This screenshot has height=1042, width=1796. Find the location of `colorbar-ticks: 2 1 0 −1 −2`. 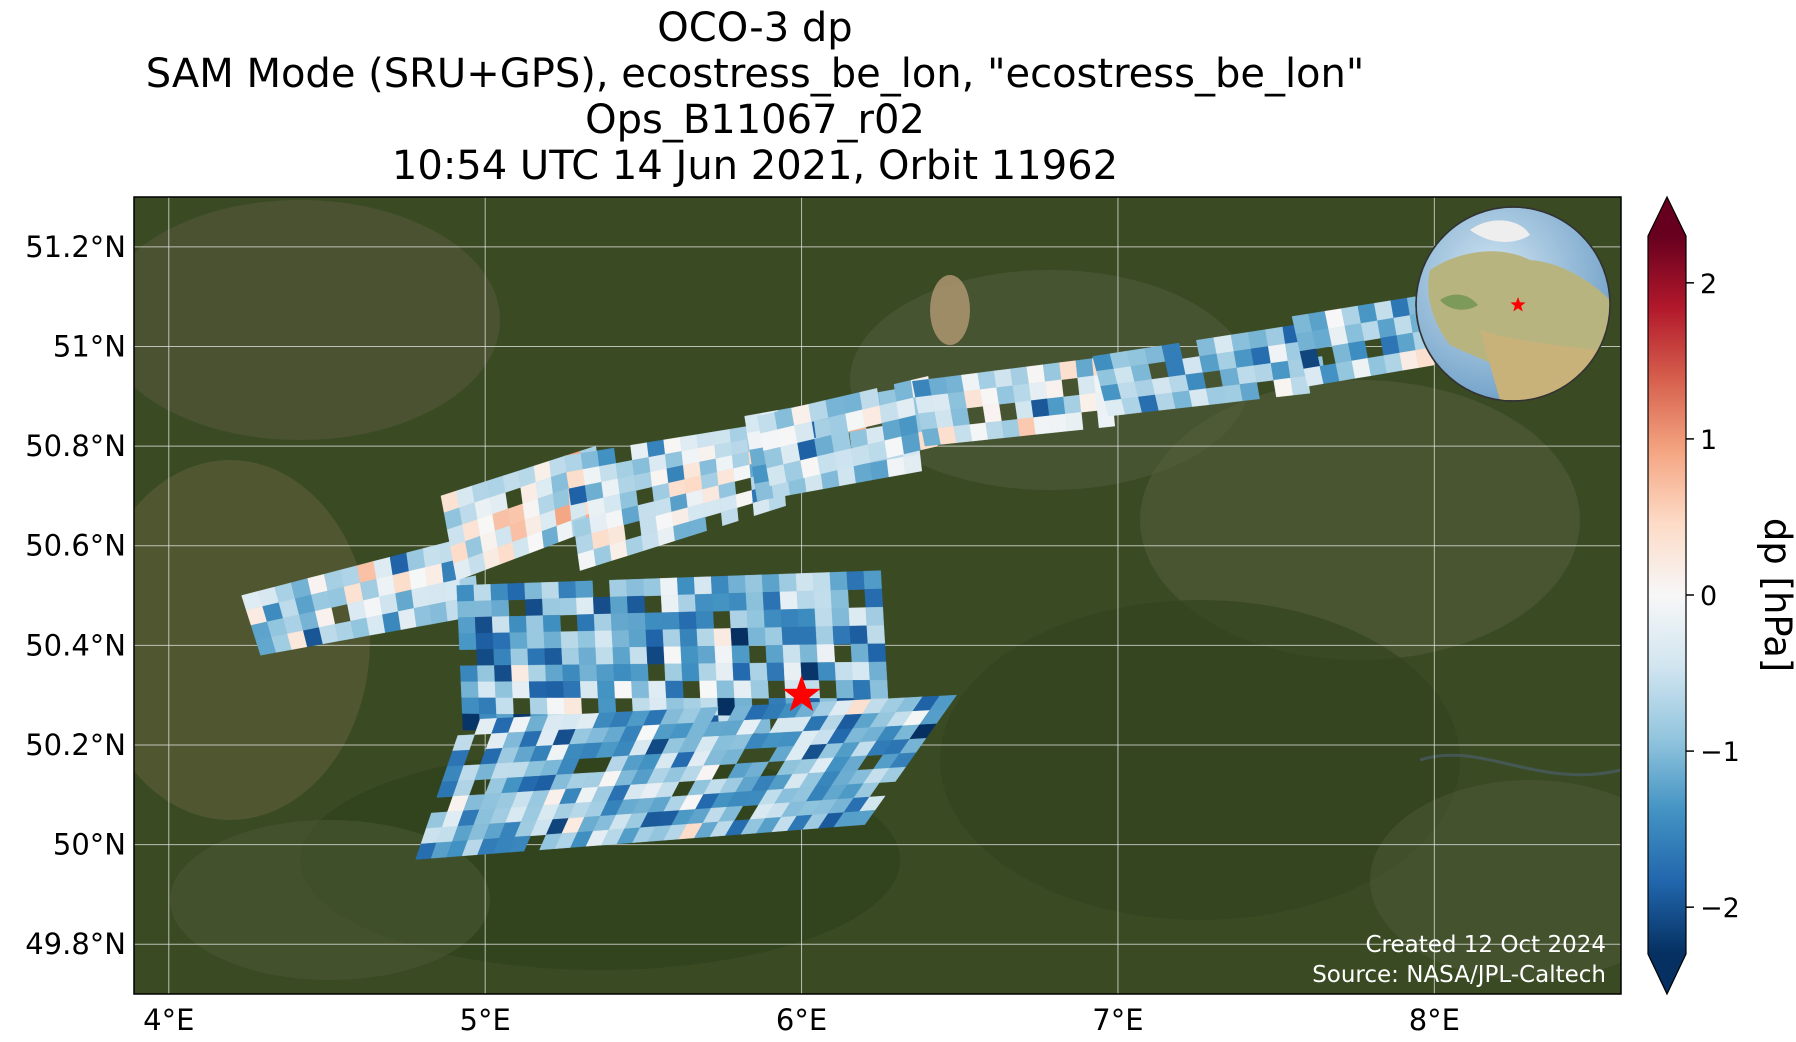

colorbar-ticks: 2 1 0 −1 −2 is located at coordinates (1713, 596).